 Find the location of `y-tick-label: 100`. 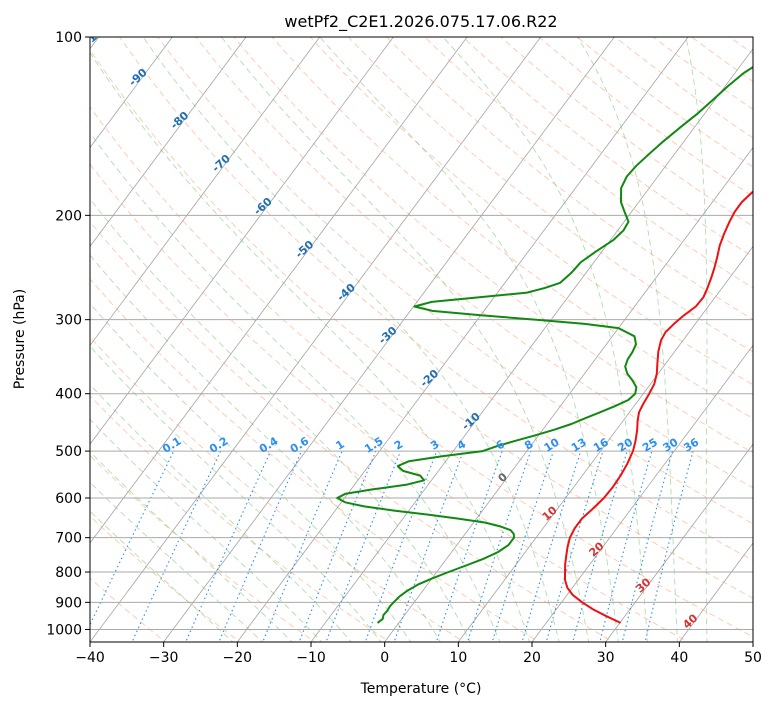

y-tick-label: 100 is located at coordinates (68, 38).